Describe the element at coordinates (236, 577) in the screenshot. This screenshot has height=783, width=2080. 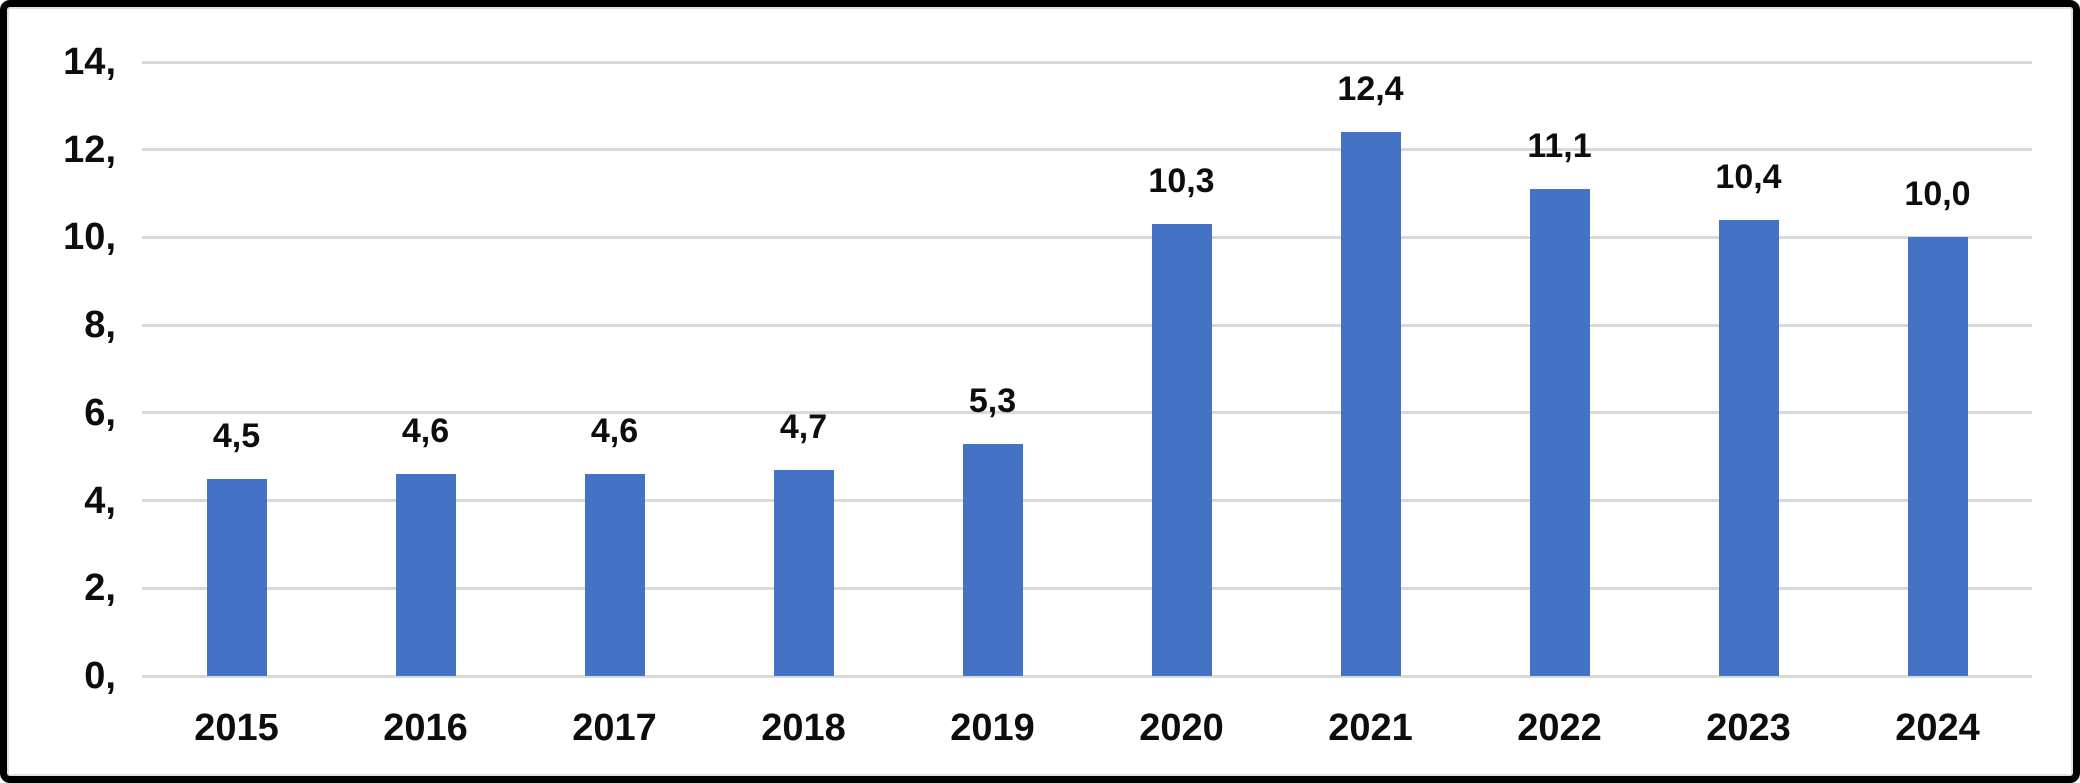
I see `bar-2015` at that location.